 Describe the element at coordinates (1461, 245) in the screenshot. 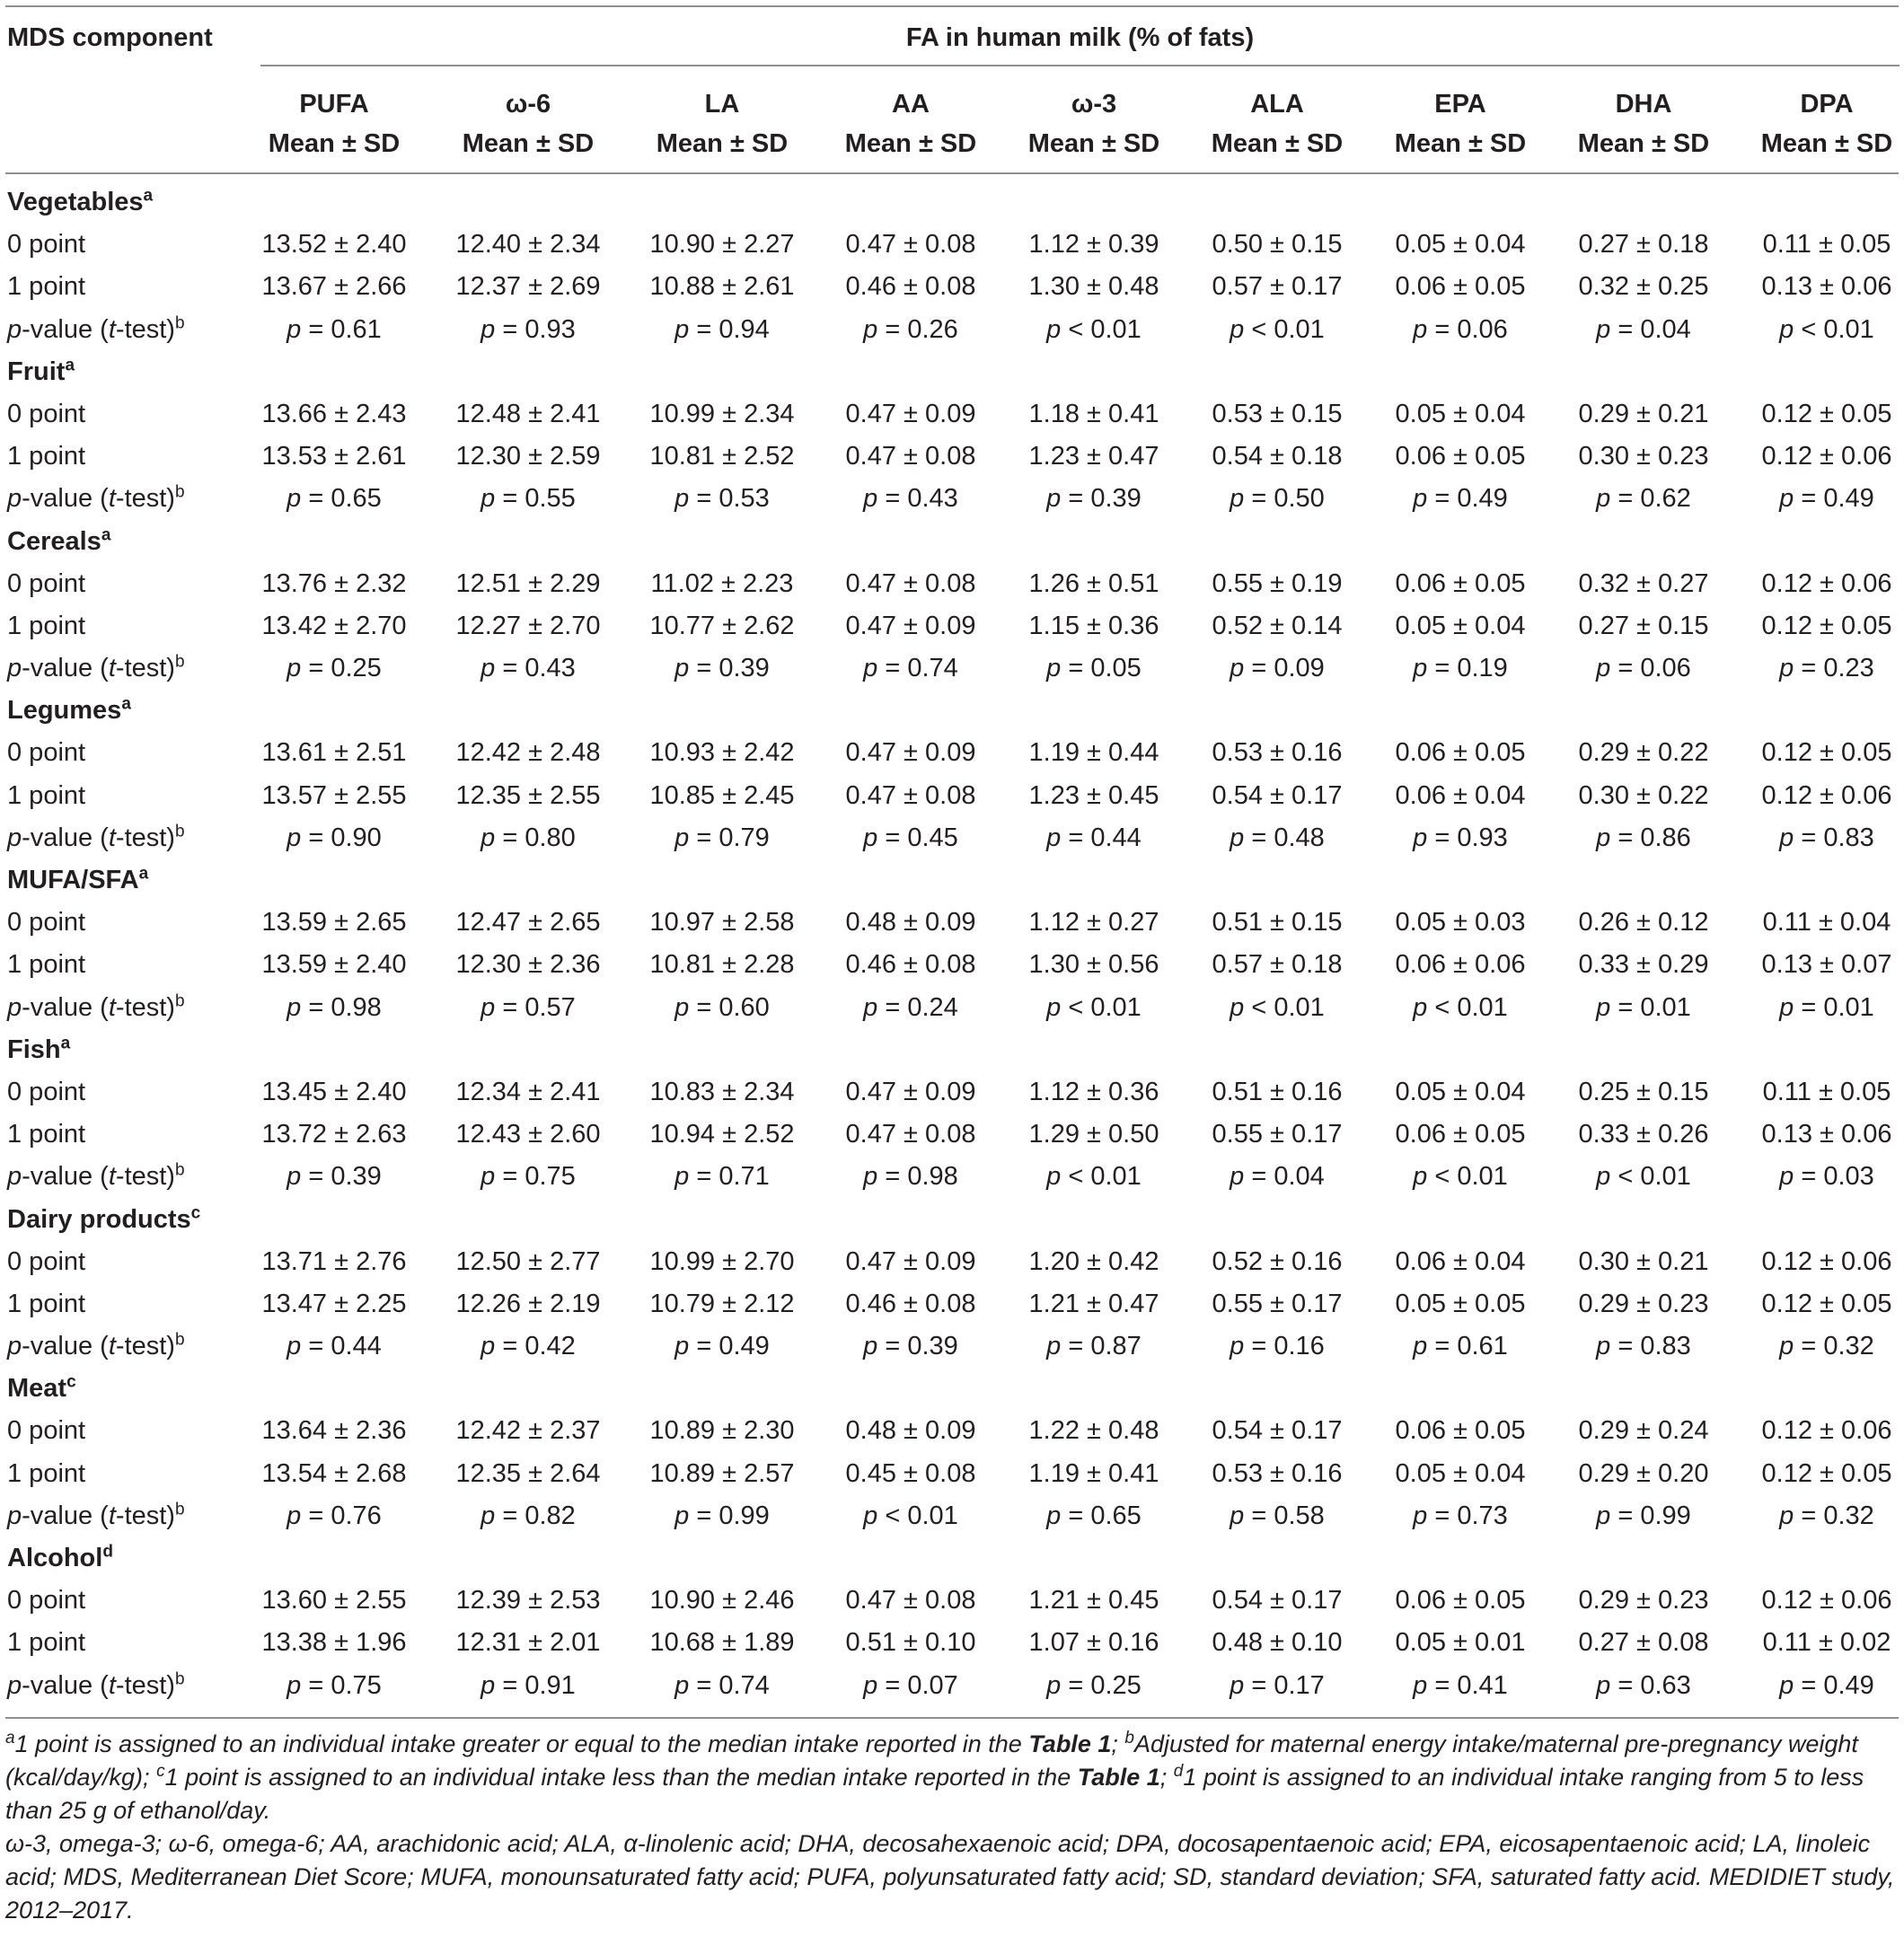

I see `table-cell: 0.05 ± 0.04` at that location.